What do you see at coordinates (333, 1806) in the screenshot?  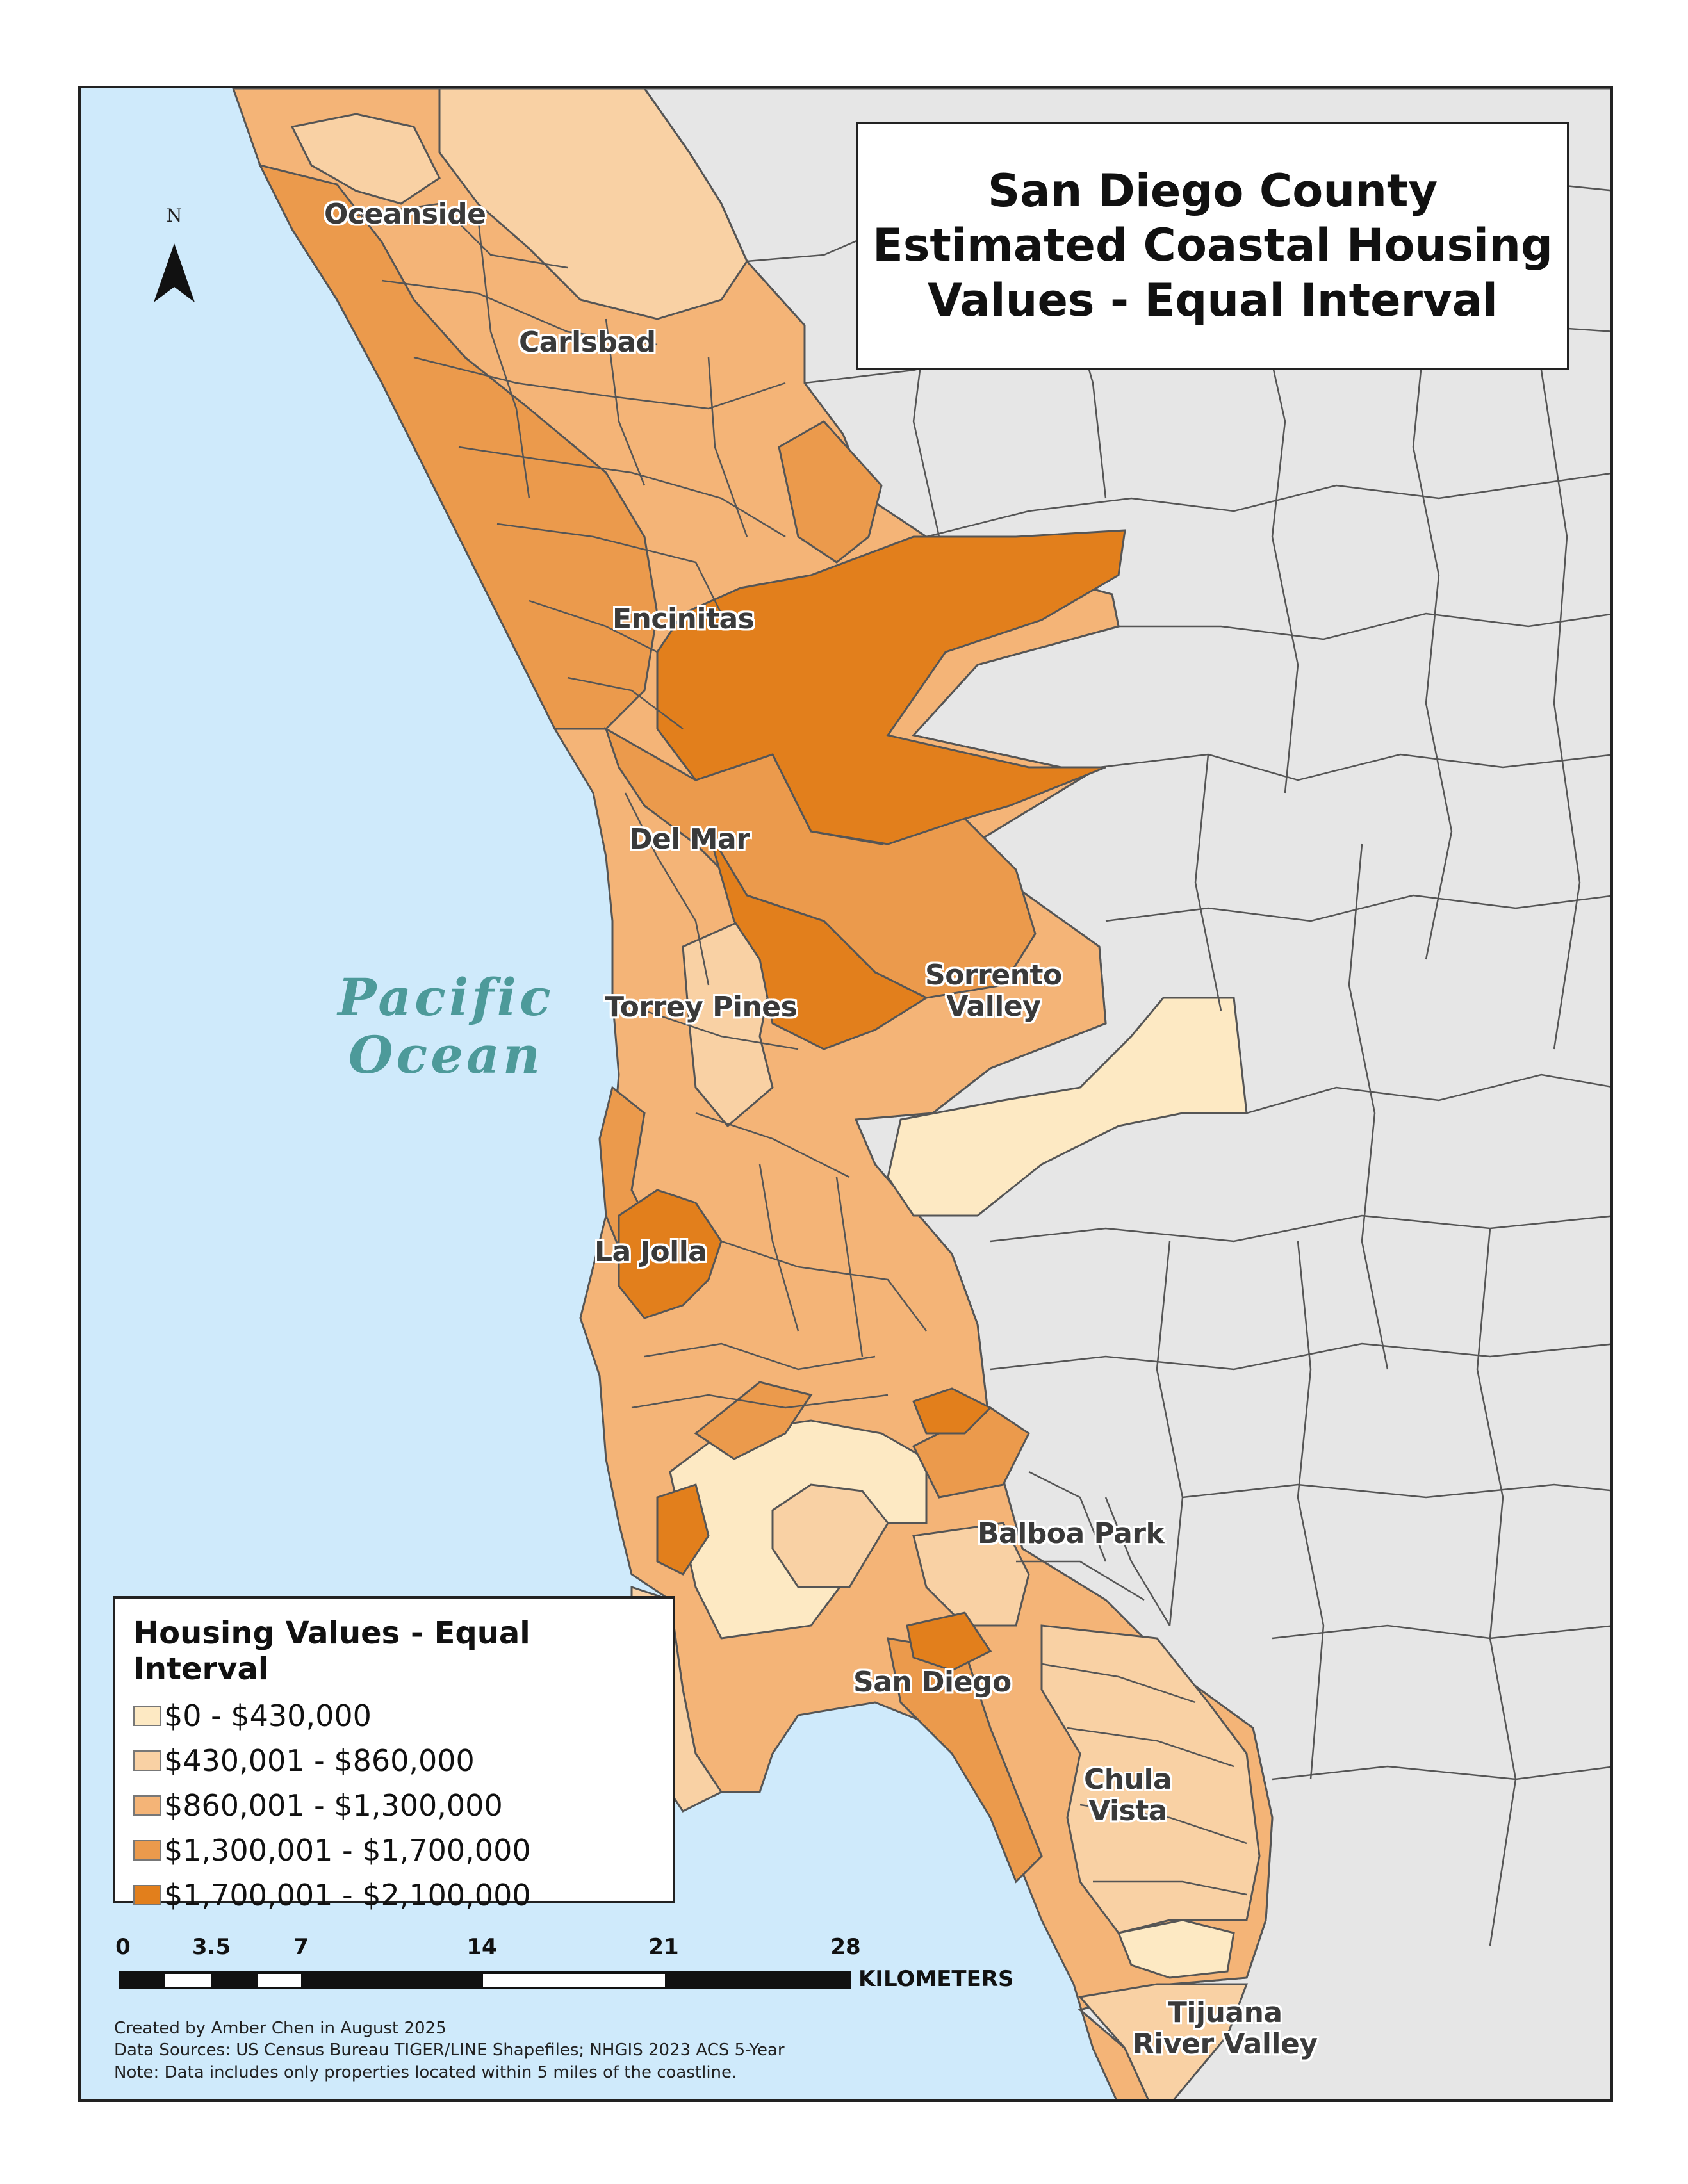 I see `legend-label: $860,001 - $1,300,000` at bounding box center [333, 1806].